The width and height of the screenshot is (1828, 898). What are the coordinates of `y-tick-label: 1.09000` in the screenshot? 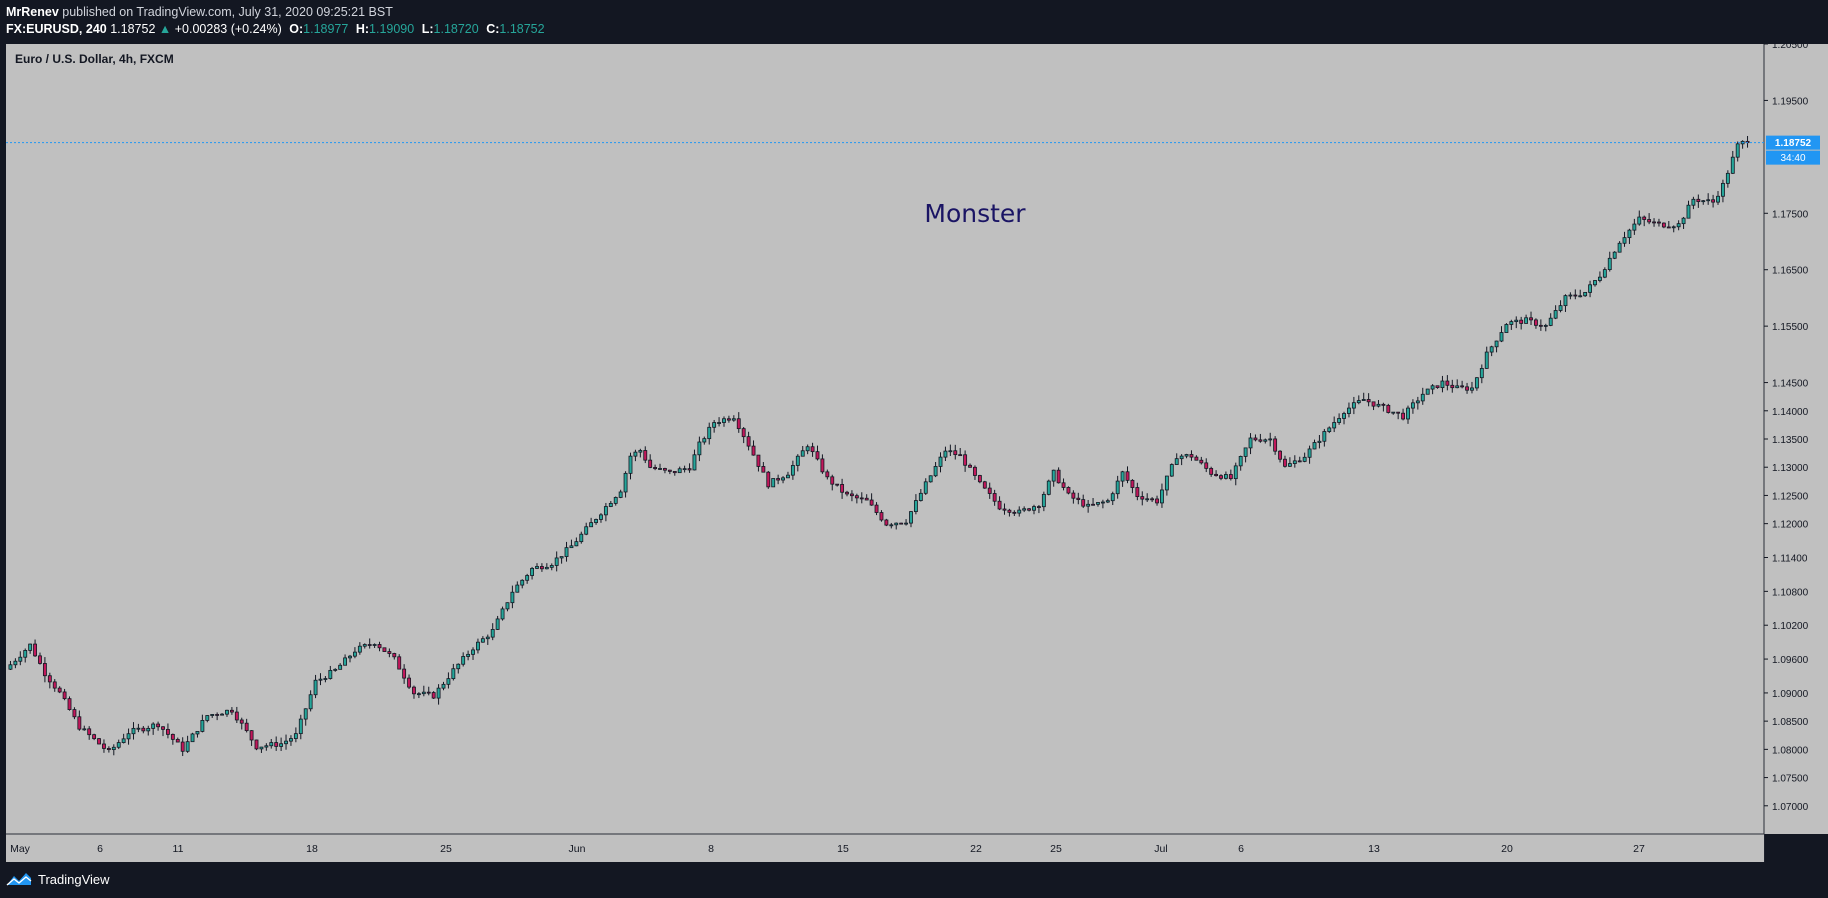 It's located at (1790, 694).